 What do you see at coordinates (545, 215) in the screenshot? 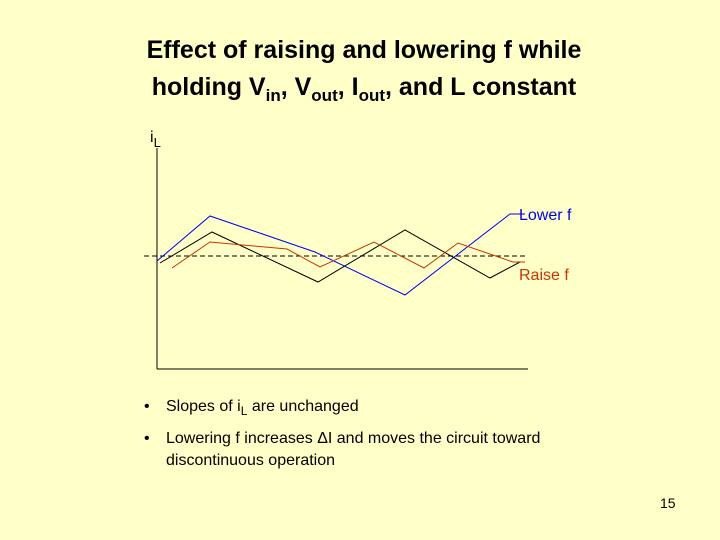
I see `label-lower-f: Lower f` at bounding box center [545, 215].